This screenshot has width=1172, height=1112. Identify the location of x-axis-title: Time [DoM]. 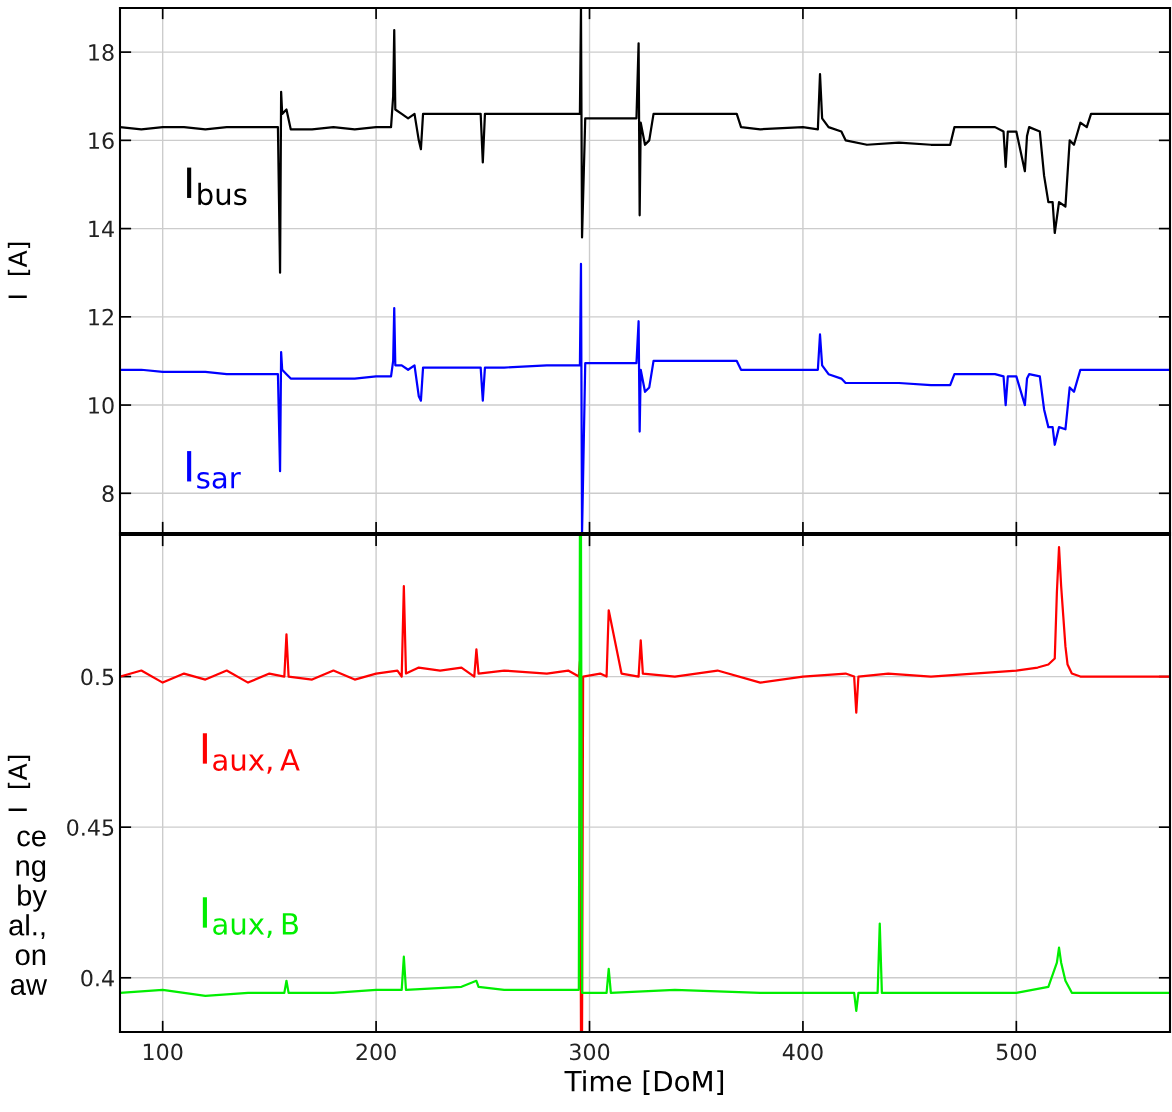
(644, 1082).